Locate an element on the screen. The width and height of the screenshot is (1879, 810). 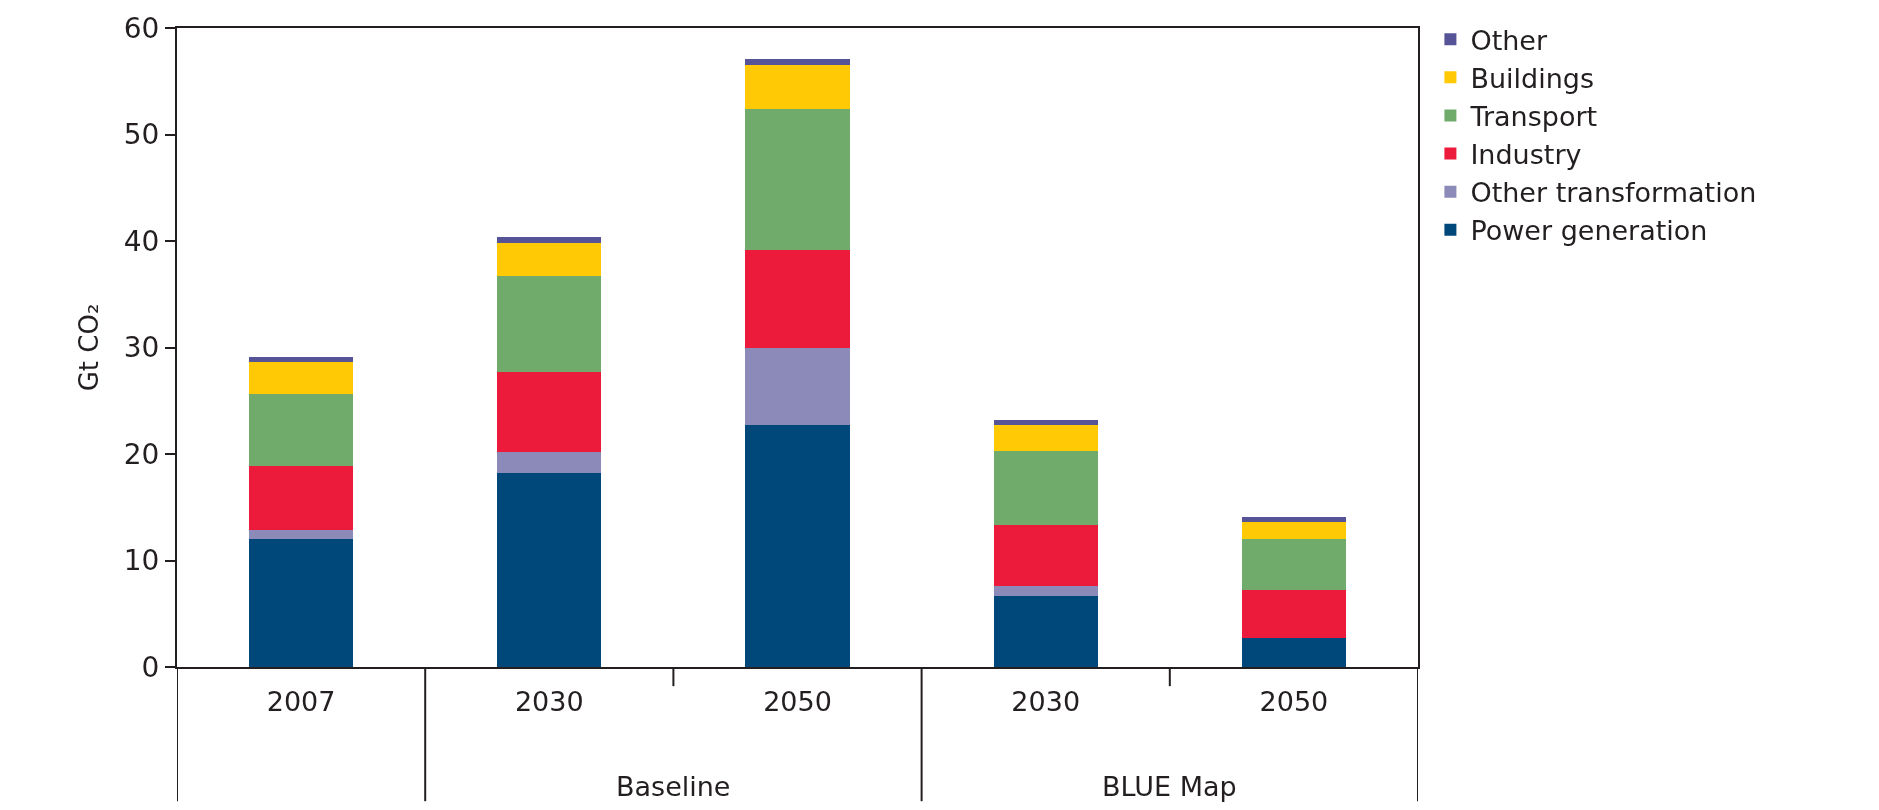
y-tick-label: 10 is located at coordinates (141, 561).